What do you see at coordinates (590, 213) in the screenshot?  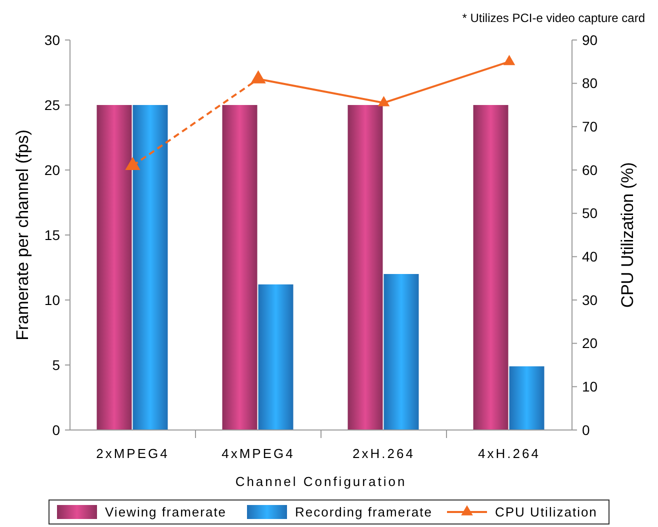 I see `y2-tick-label: 50` at bounding box center [590, 213].